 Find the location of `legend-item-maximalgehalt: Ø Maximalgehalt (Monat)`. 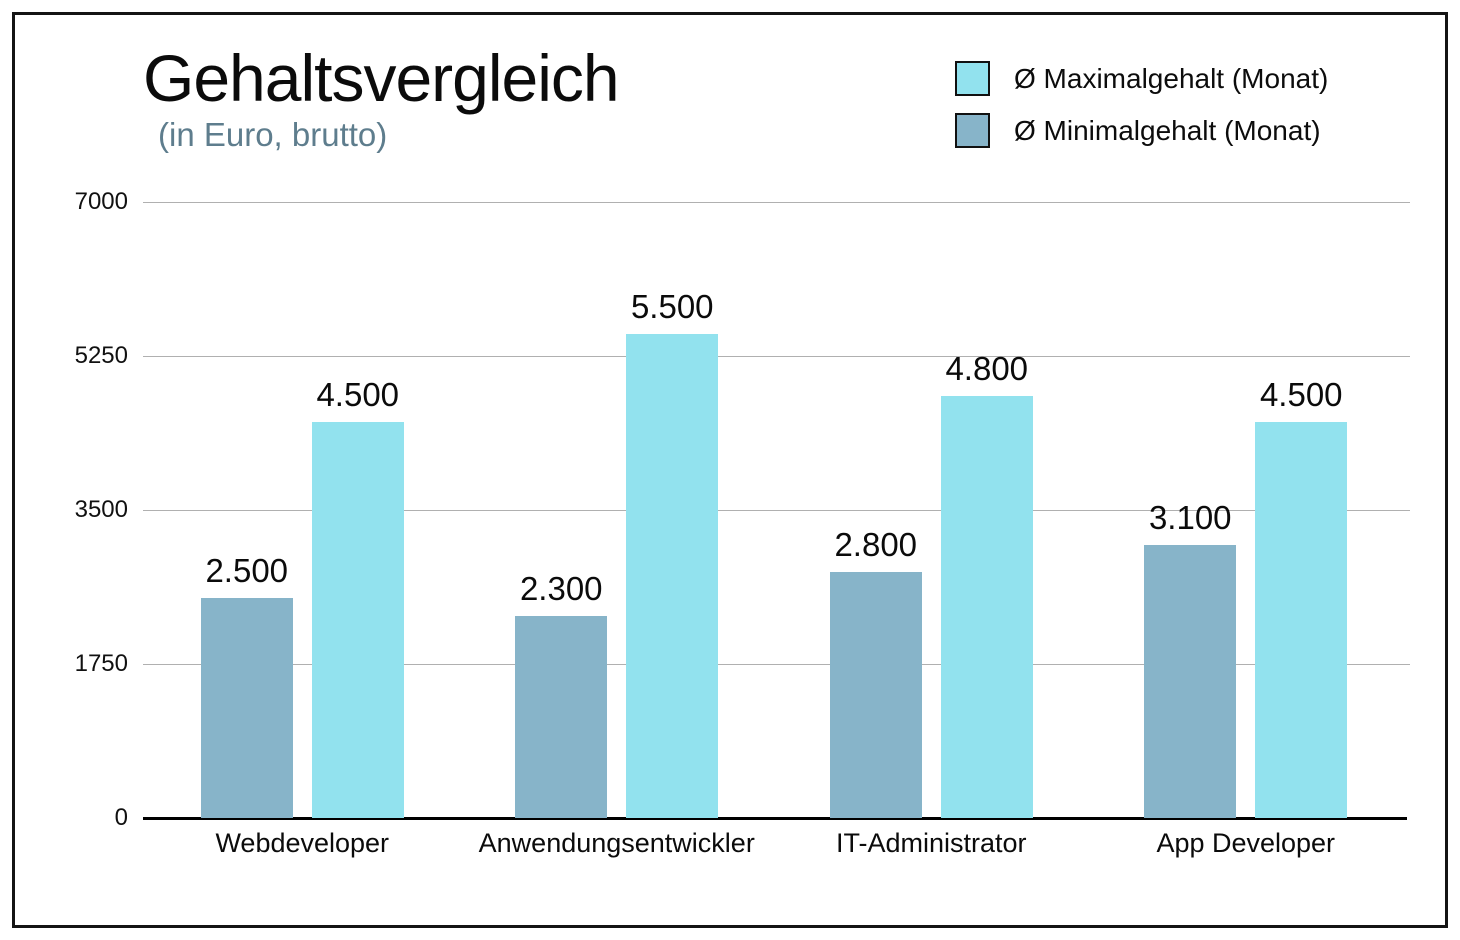

legend-item-maximalgehalt: Ø Maximalgehalt (Monat) is located at coordinates (1141, 78).